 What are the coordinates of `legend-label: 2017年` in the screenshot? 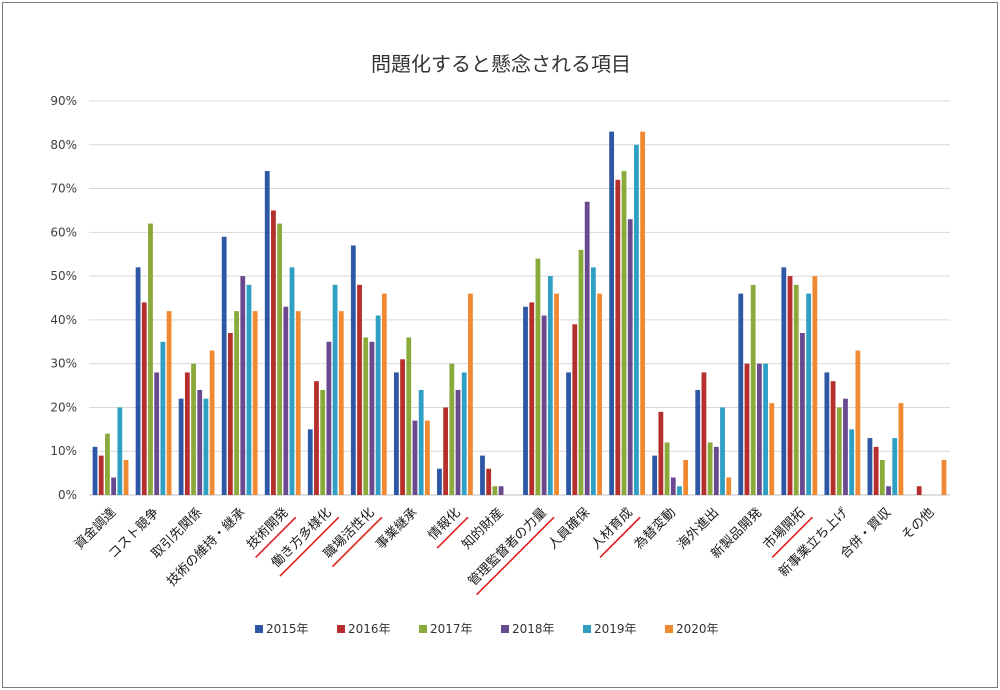 It's located at (451, 629).